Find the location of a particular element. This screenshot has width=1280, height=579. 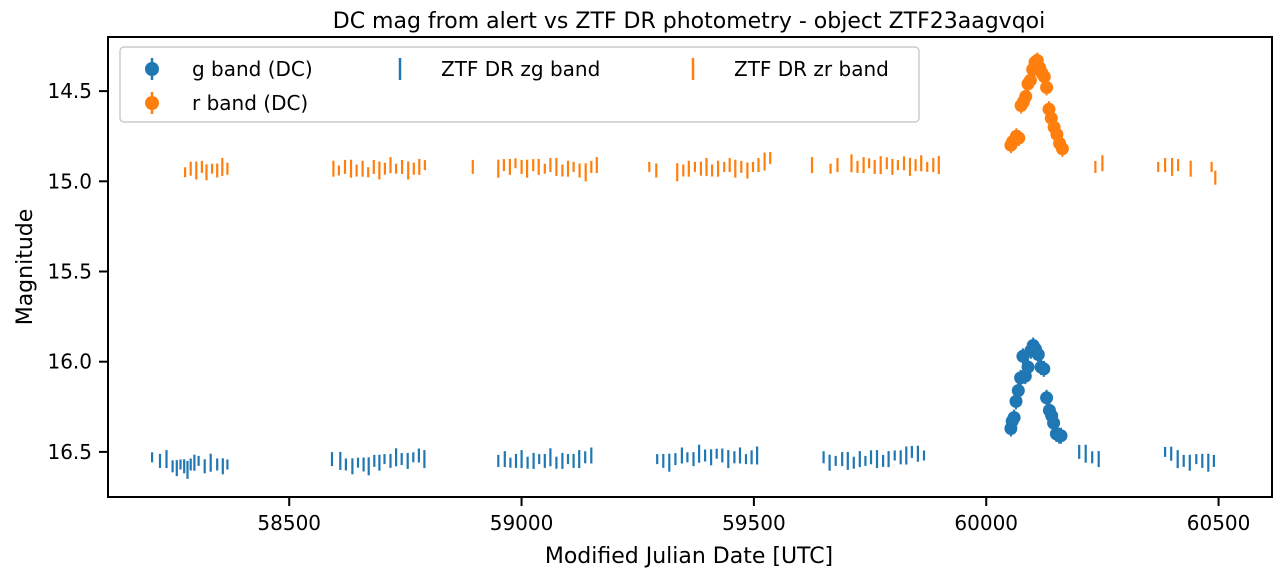

x-axis: 58500 59000 59500 60000 60500 is located at coordinates (753, 516).